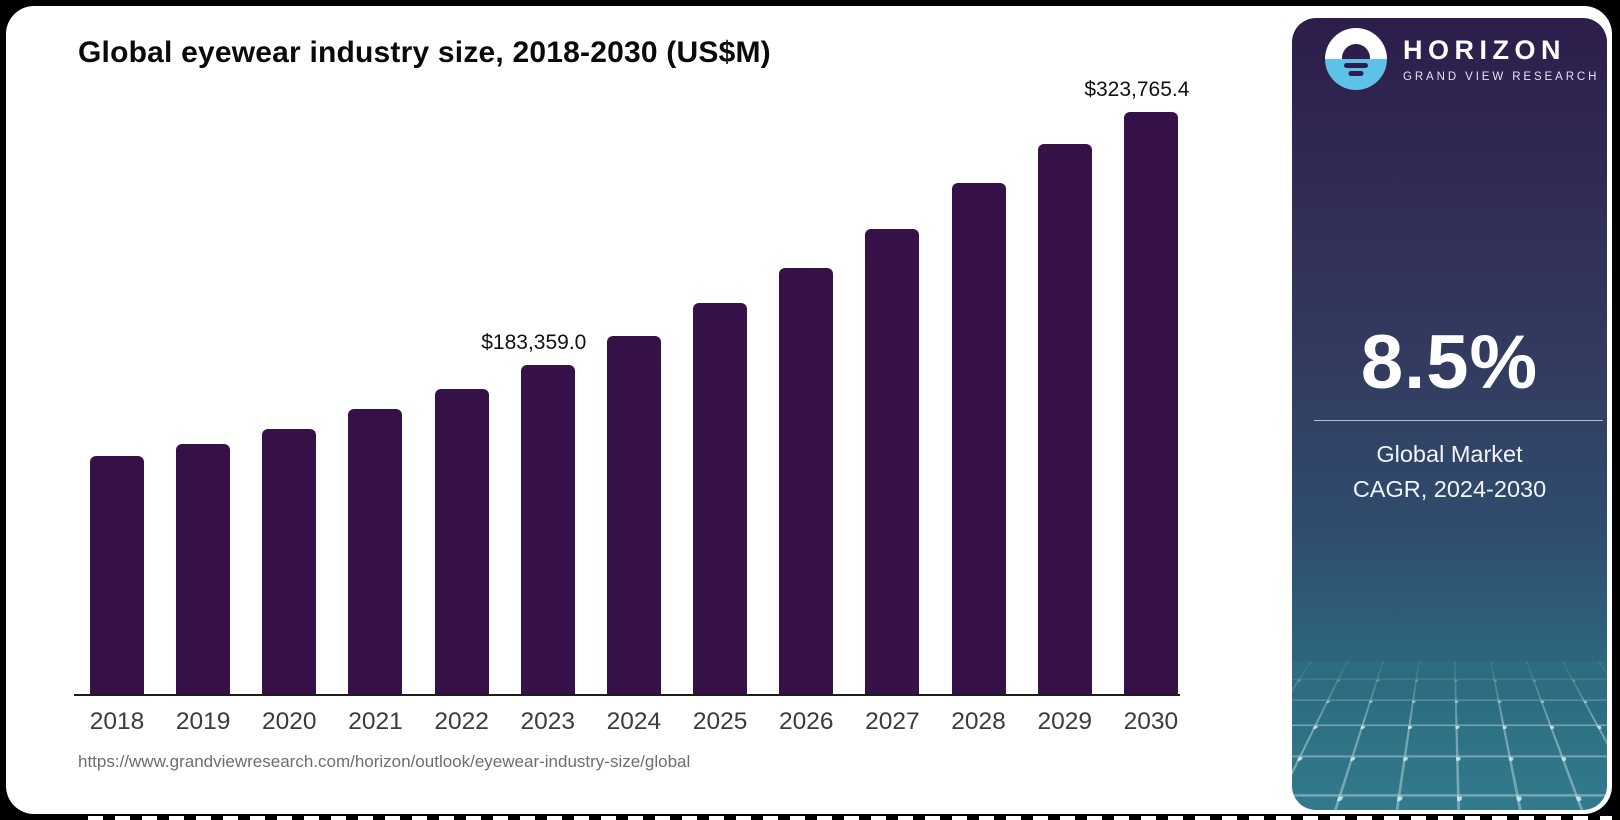 This screenshot has width=1620, height=820. I want to click on bar-2030, so click(1150, 403).